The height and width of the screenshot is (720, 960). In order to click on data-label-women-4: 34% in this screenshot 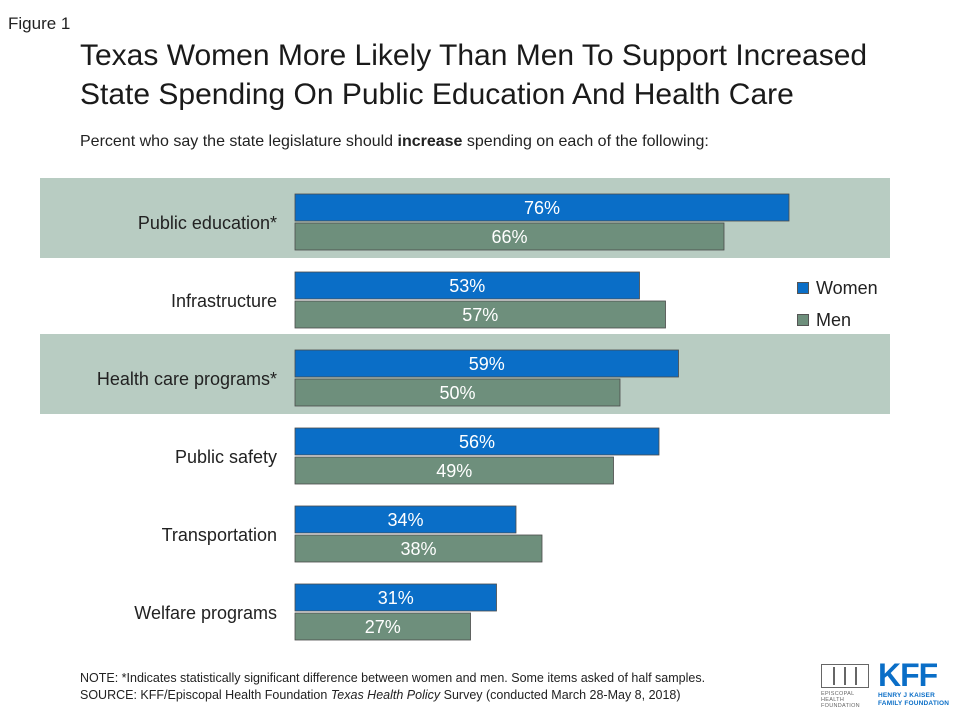, I will do `click(405, 520)`.